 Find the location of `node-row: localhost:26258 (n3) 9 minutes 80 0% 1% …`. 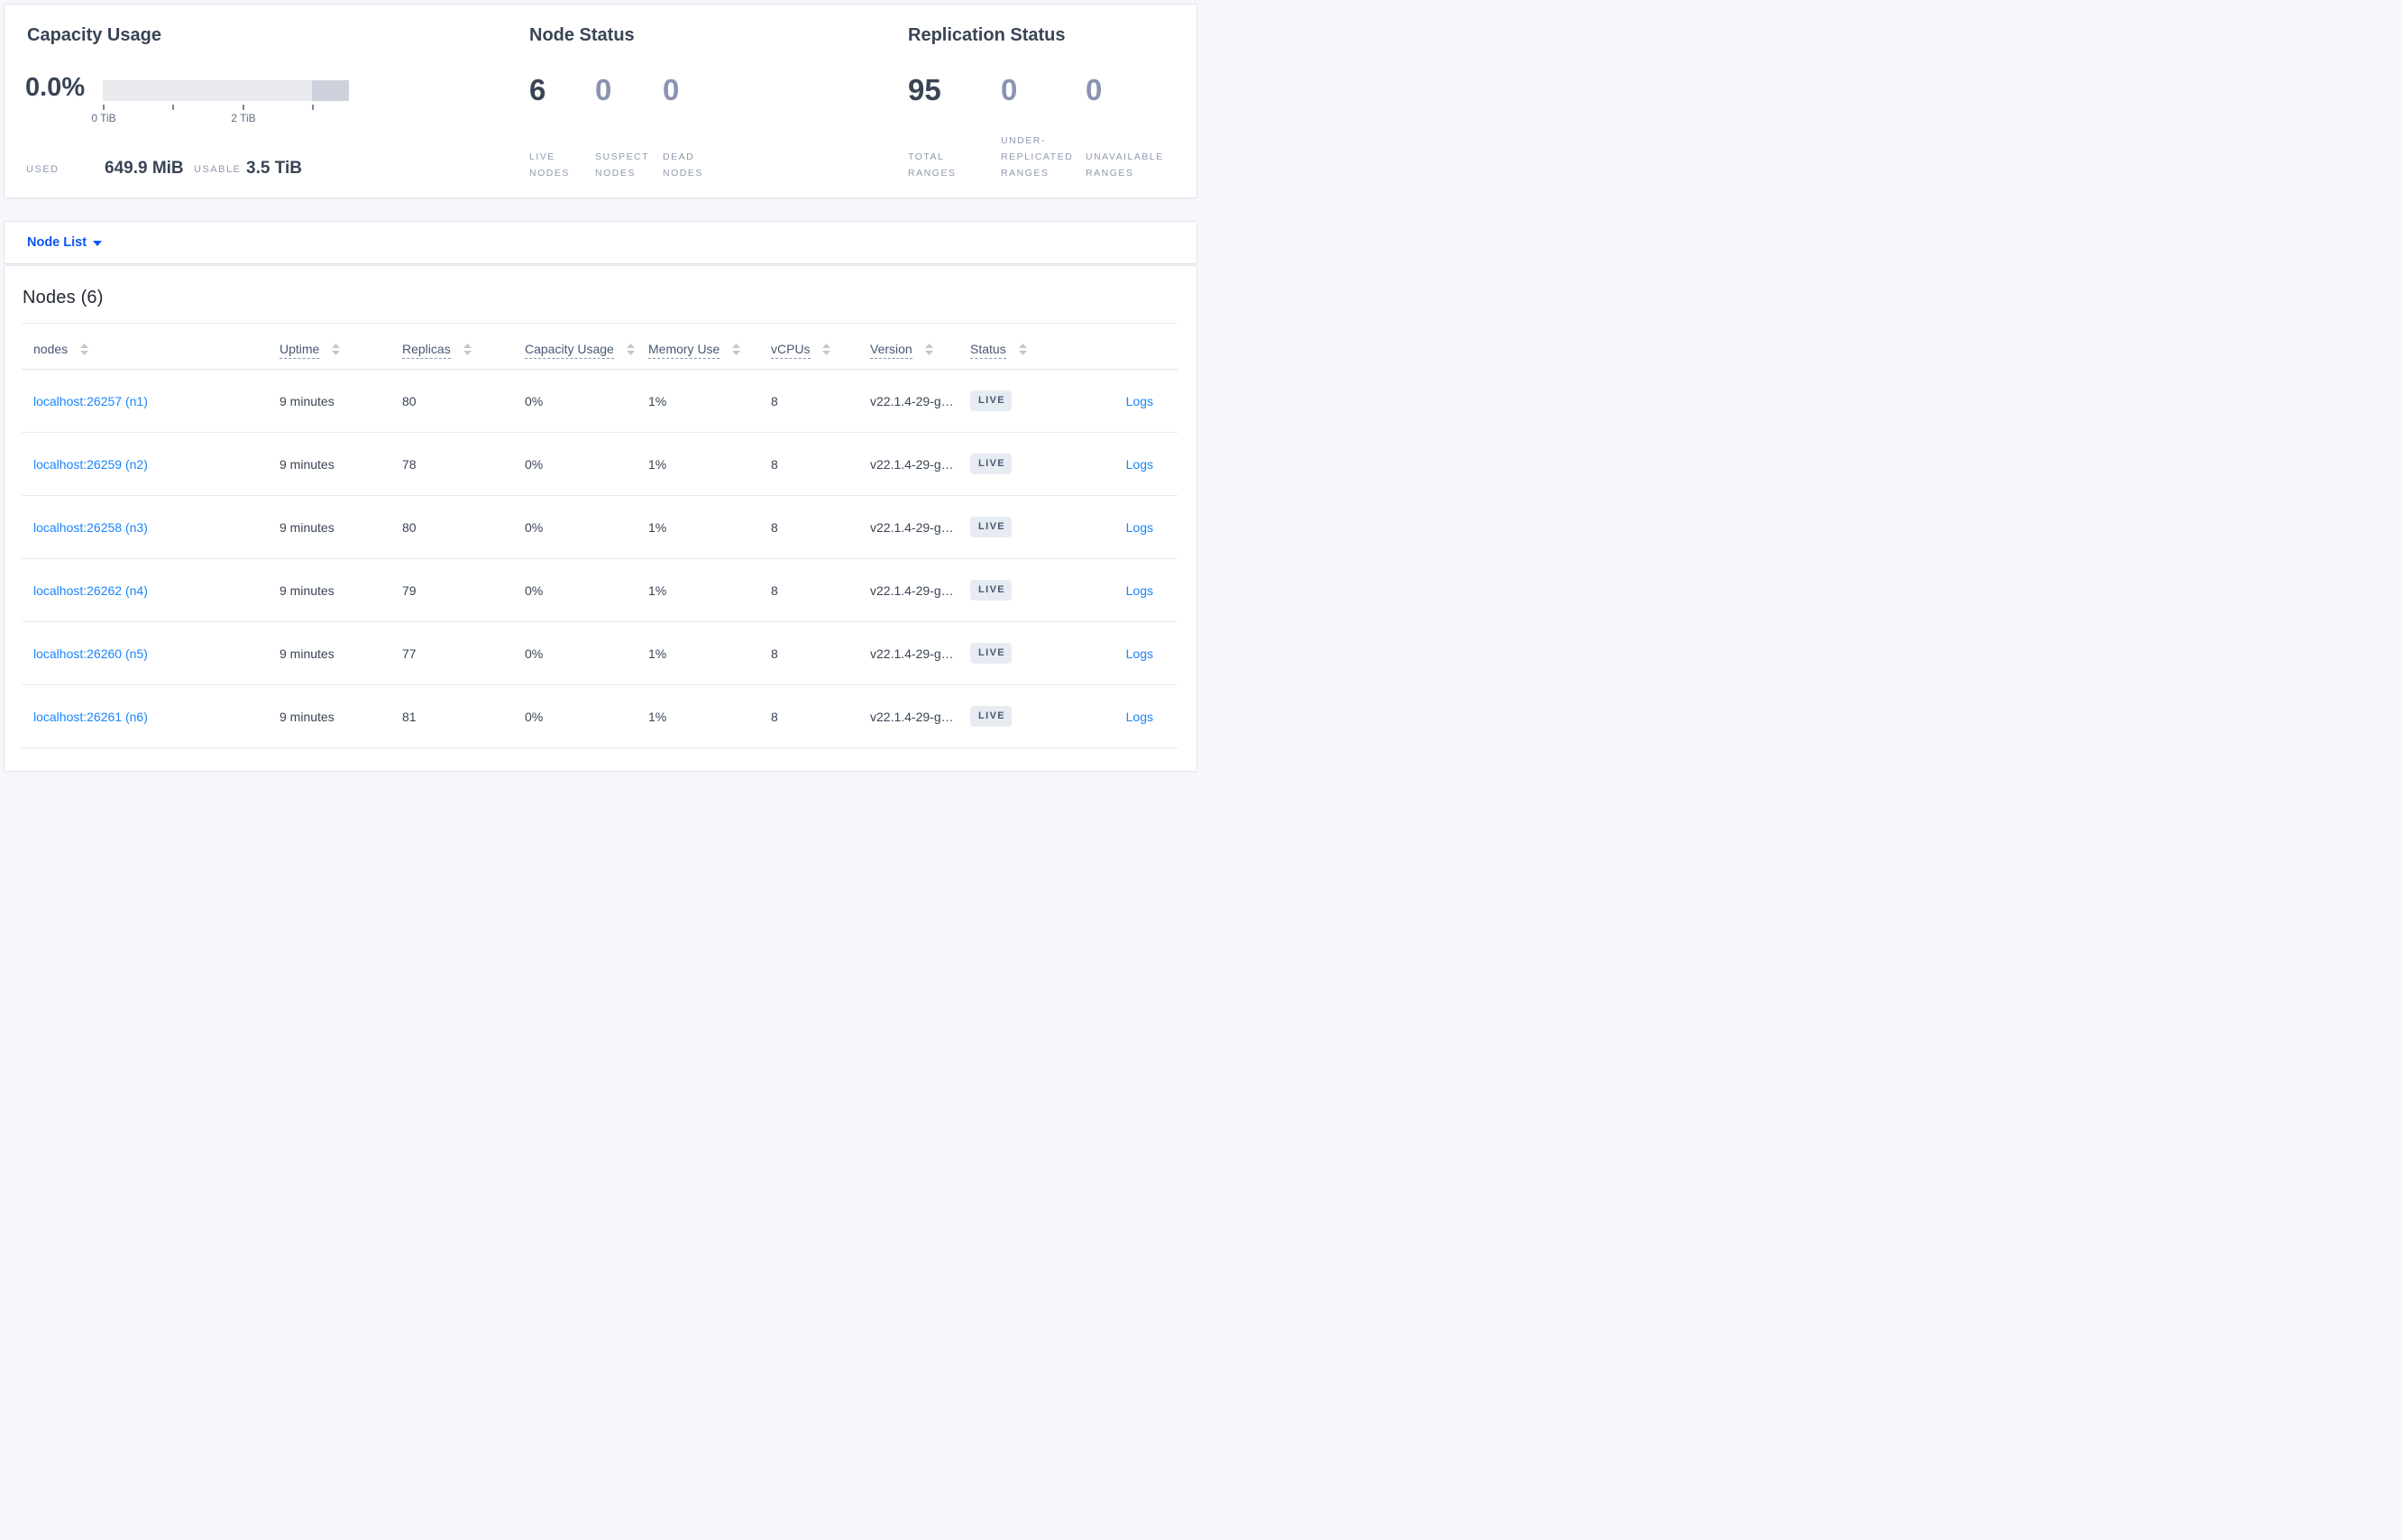

node-row: localhost:26258 (n3) 9 minutes 80 0% 1% … is located at coordinates (600, 527).